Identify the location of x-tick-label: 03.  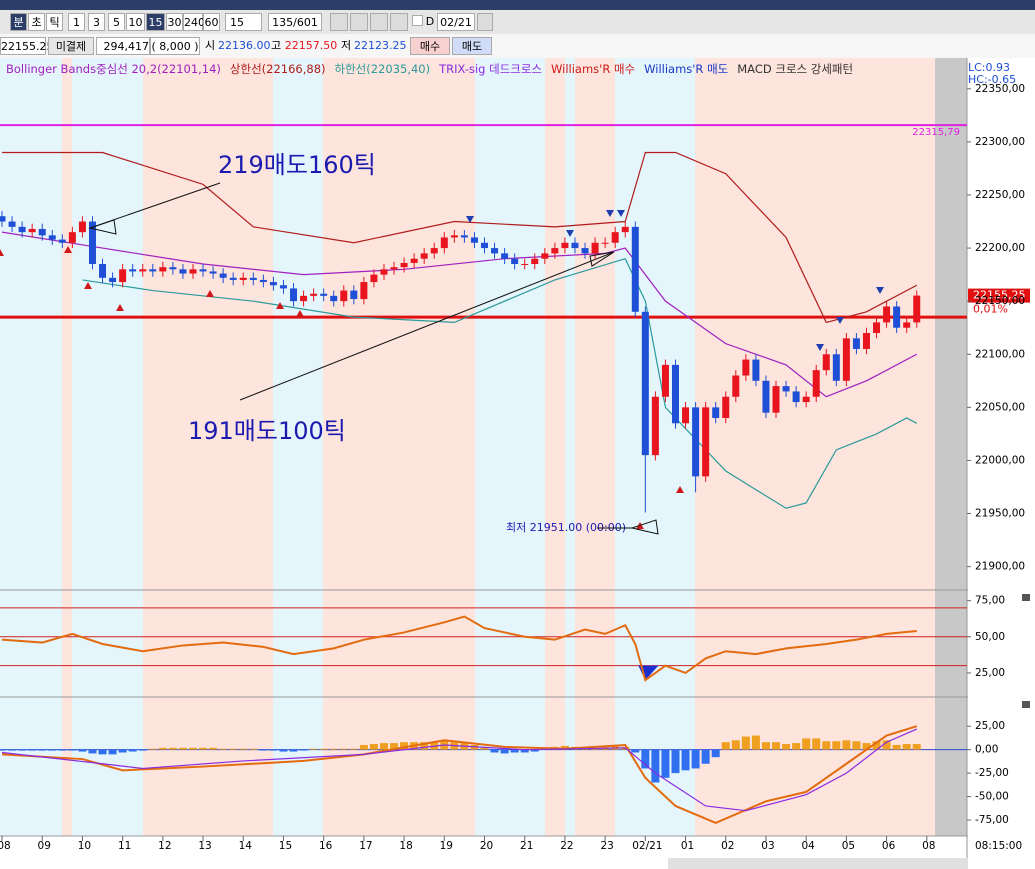
(767, 846).